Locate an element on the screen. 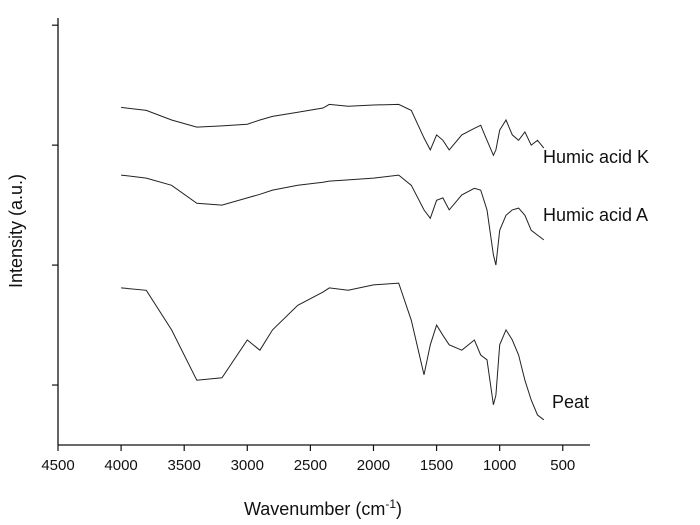  x-tick-label: 1500 is located at coordinates (436, 465).